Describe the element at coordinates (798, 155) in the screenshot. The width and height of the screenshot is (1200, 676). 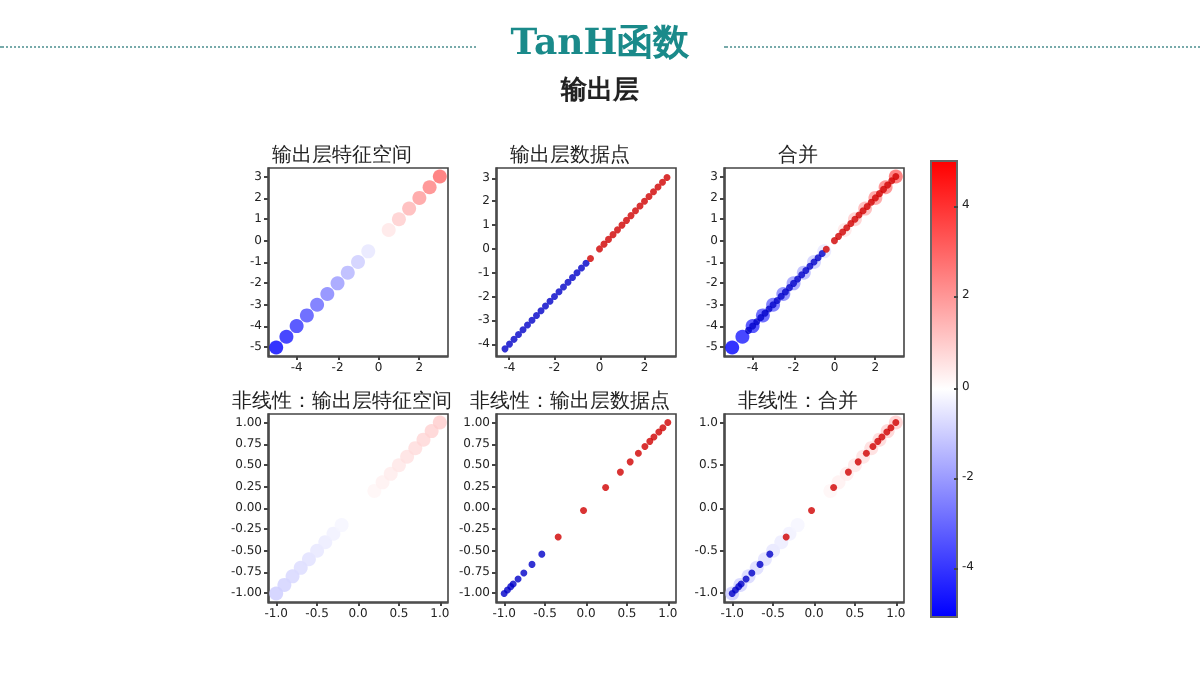
I see `chart-title: 合并` at that location.